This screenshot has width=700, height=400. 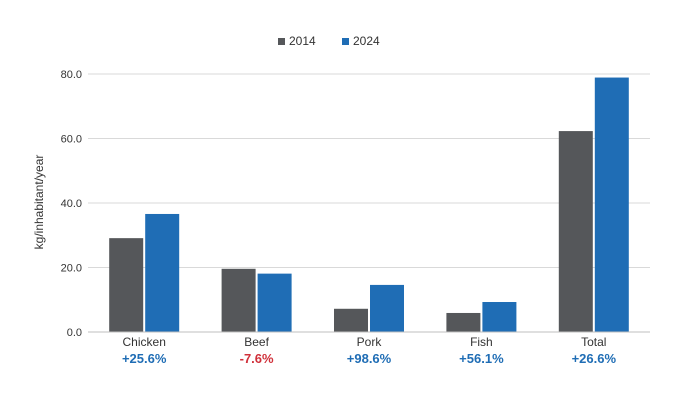 What do you see at coordinates (481, 358) in the screenshot?
I see `change-label: +56.1%` at bounding box center [481, 358].